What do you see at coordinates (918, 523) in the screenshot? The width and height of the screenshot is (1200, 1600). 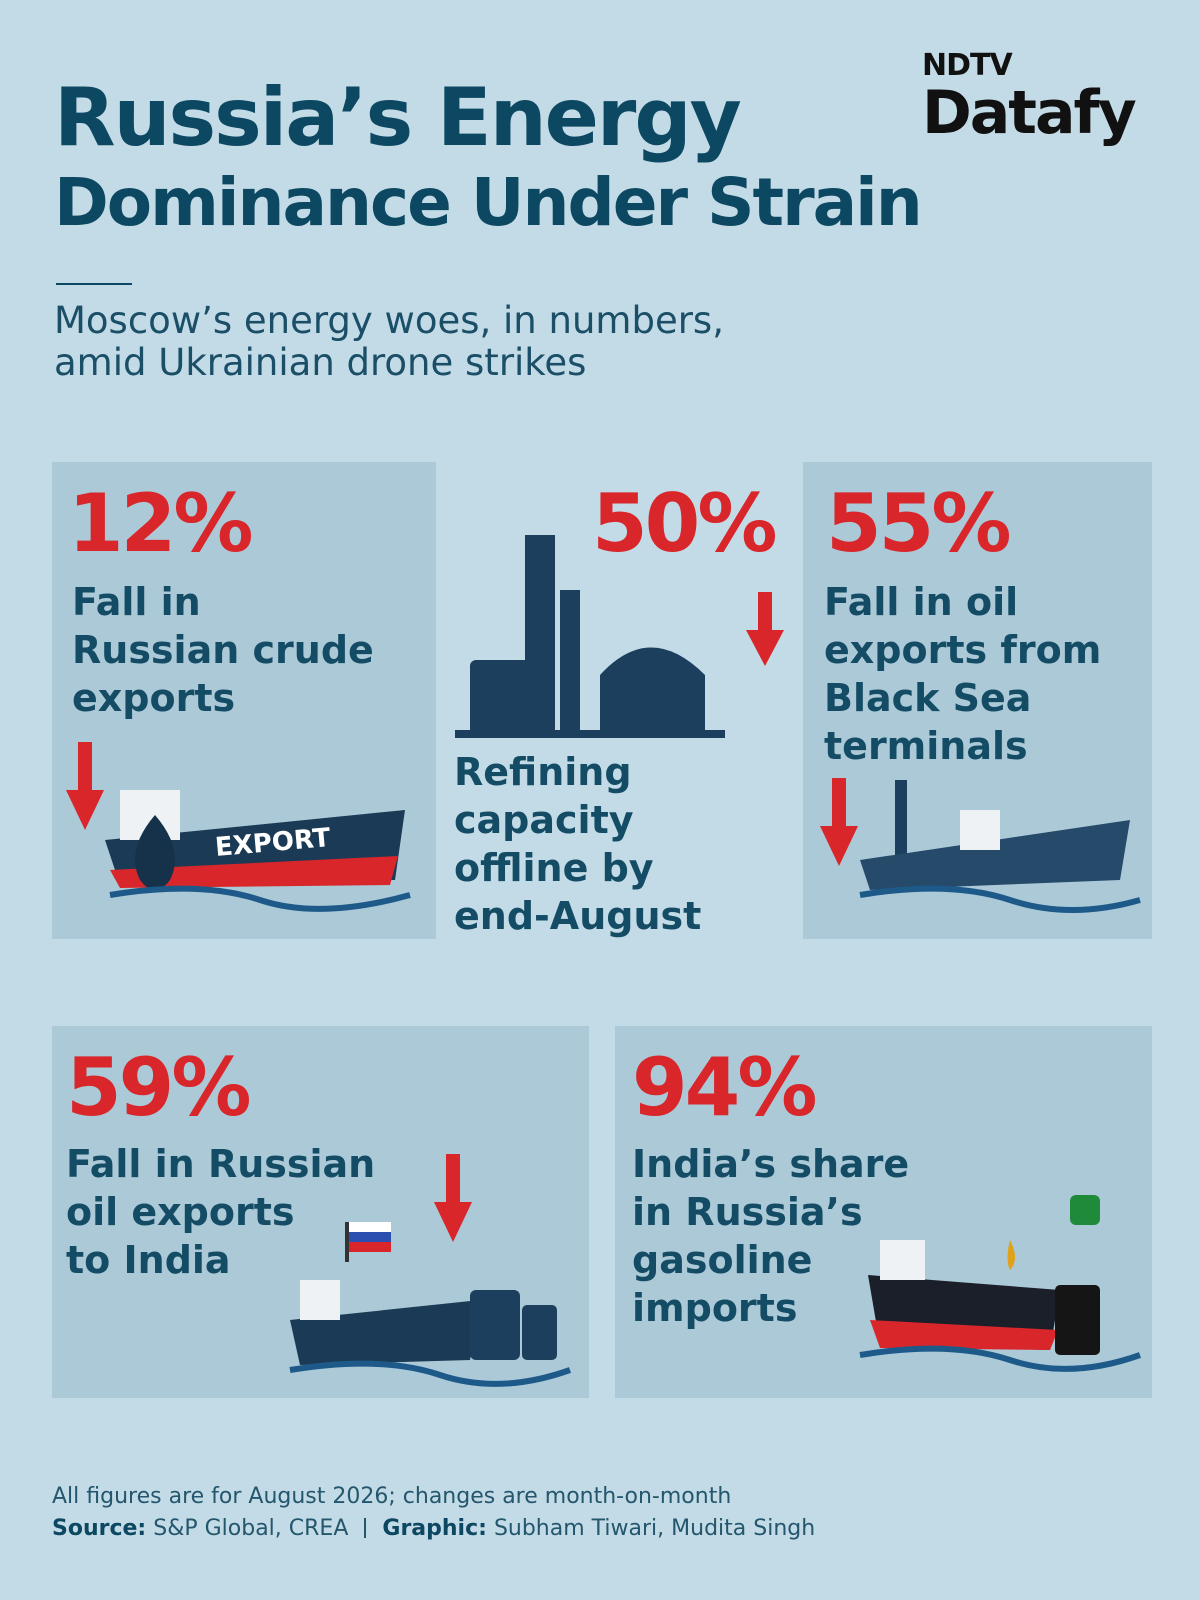 I see `stat-value: 55%` at bounding box center [918, 523].